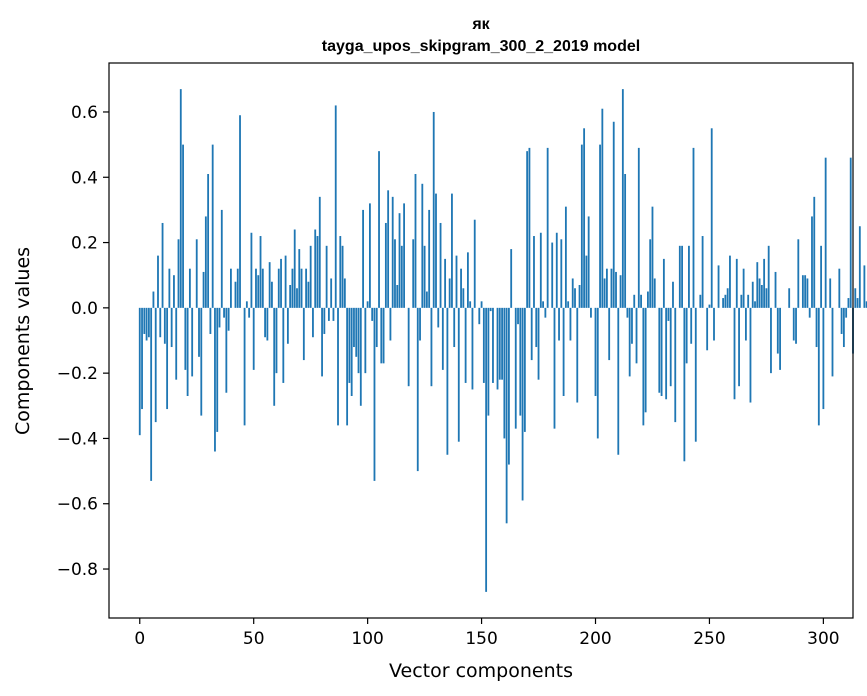  What do you see at coordinates (77, 374) in the screenshot?
I see `y-tick-label: −0.2` at bounding box center [77, 374].